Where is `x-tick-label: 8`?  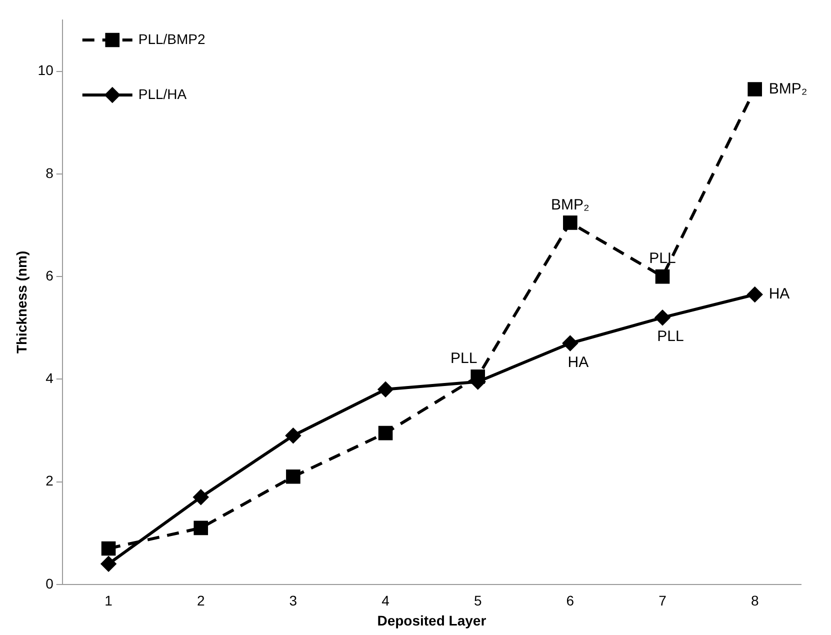
x-tick-label: 8 is located at coordinates (754, 600).